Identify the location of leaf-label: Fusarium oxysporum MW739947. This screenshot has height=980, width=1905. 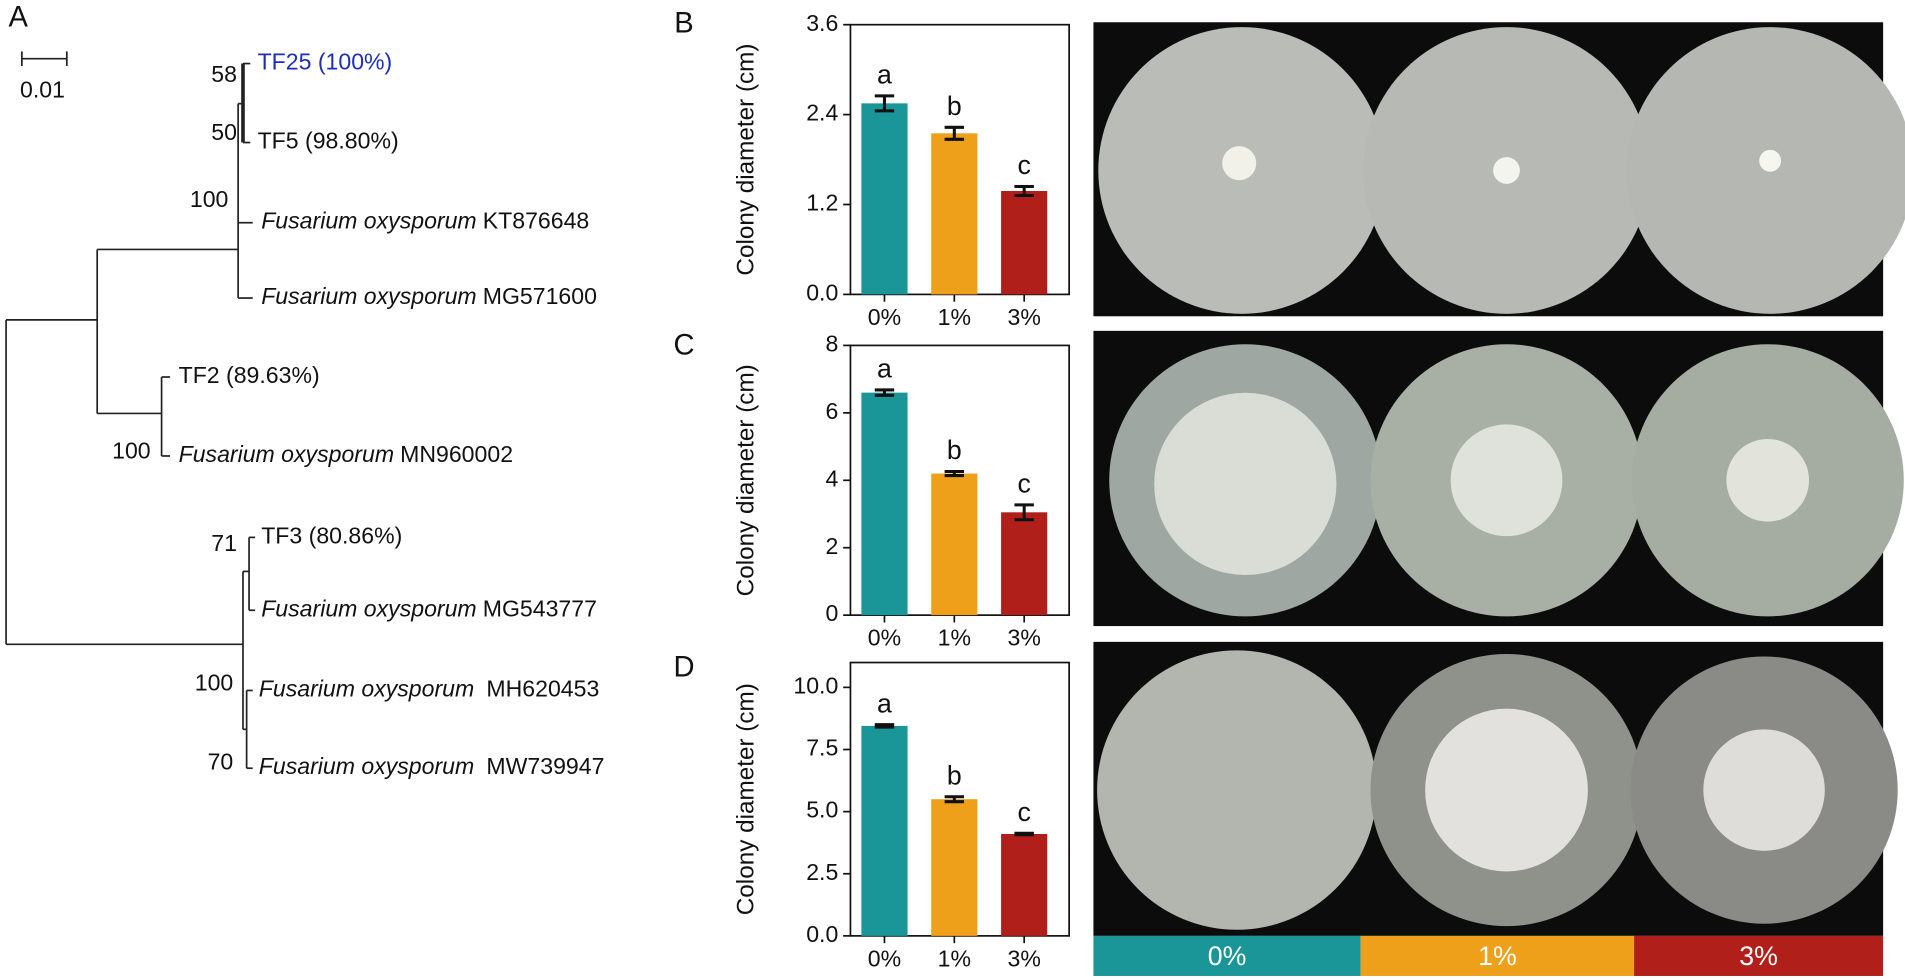
(432, 766).